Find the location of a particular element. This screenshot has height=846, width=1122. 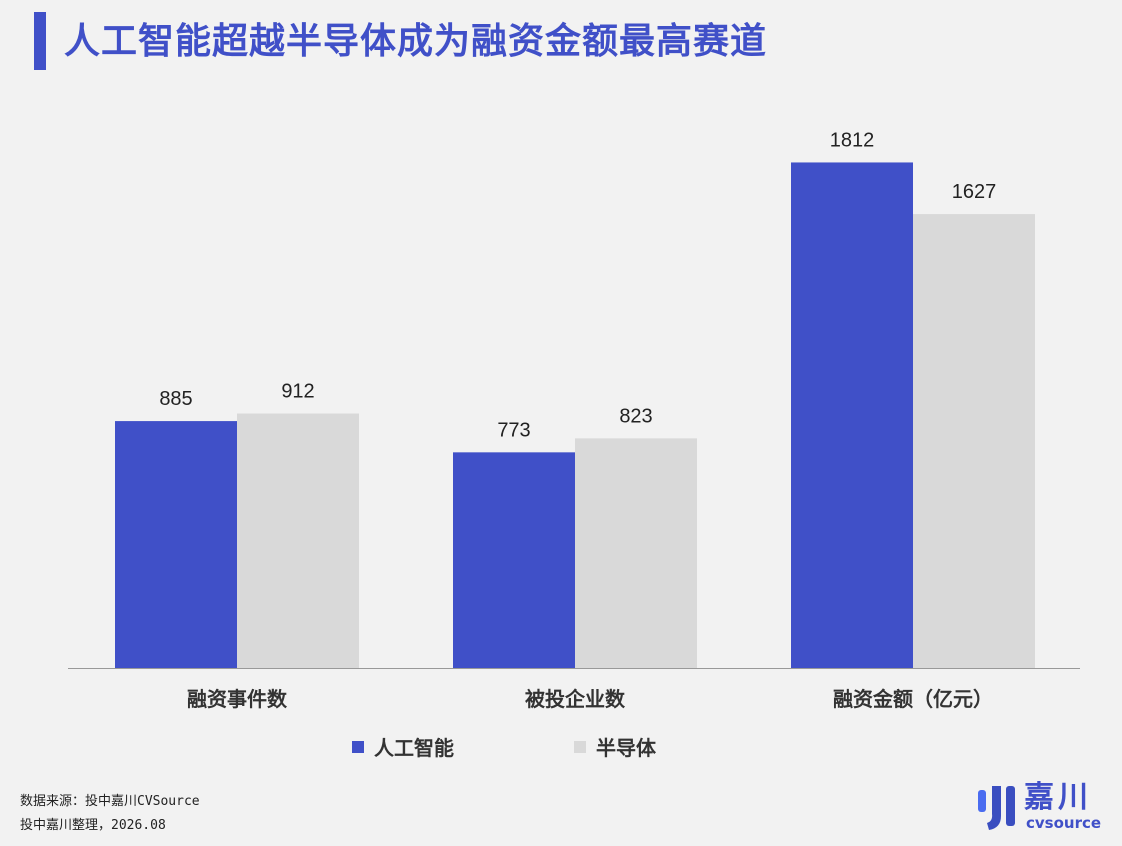

data-label-series-1-1: 885 is located at coordinates (175, 399).